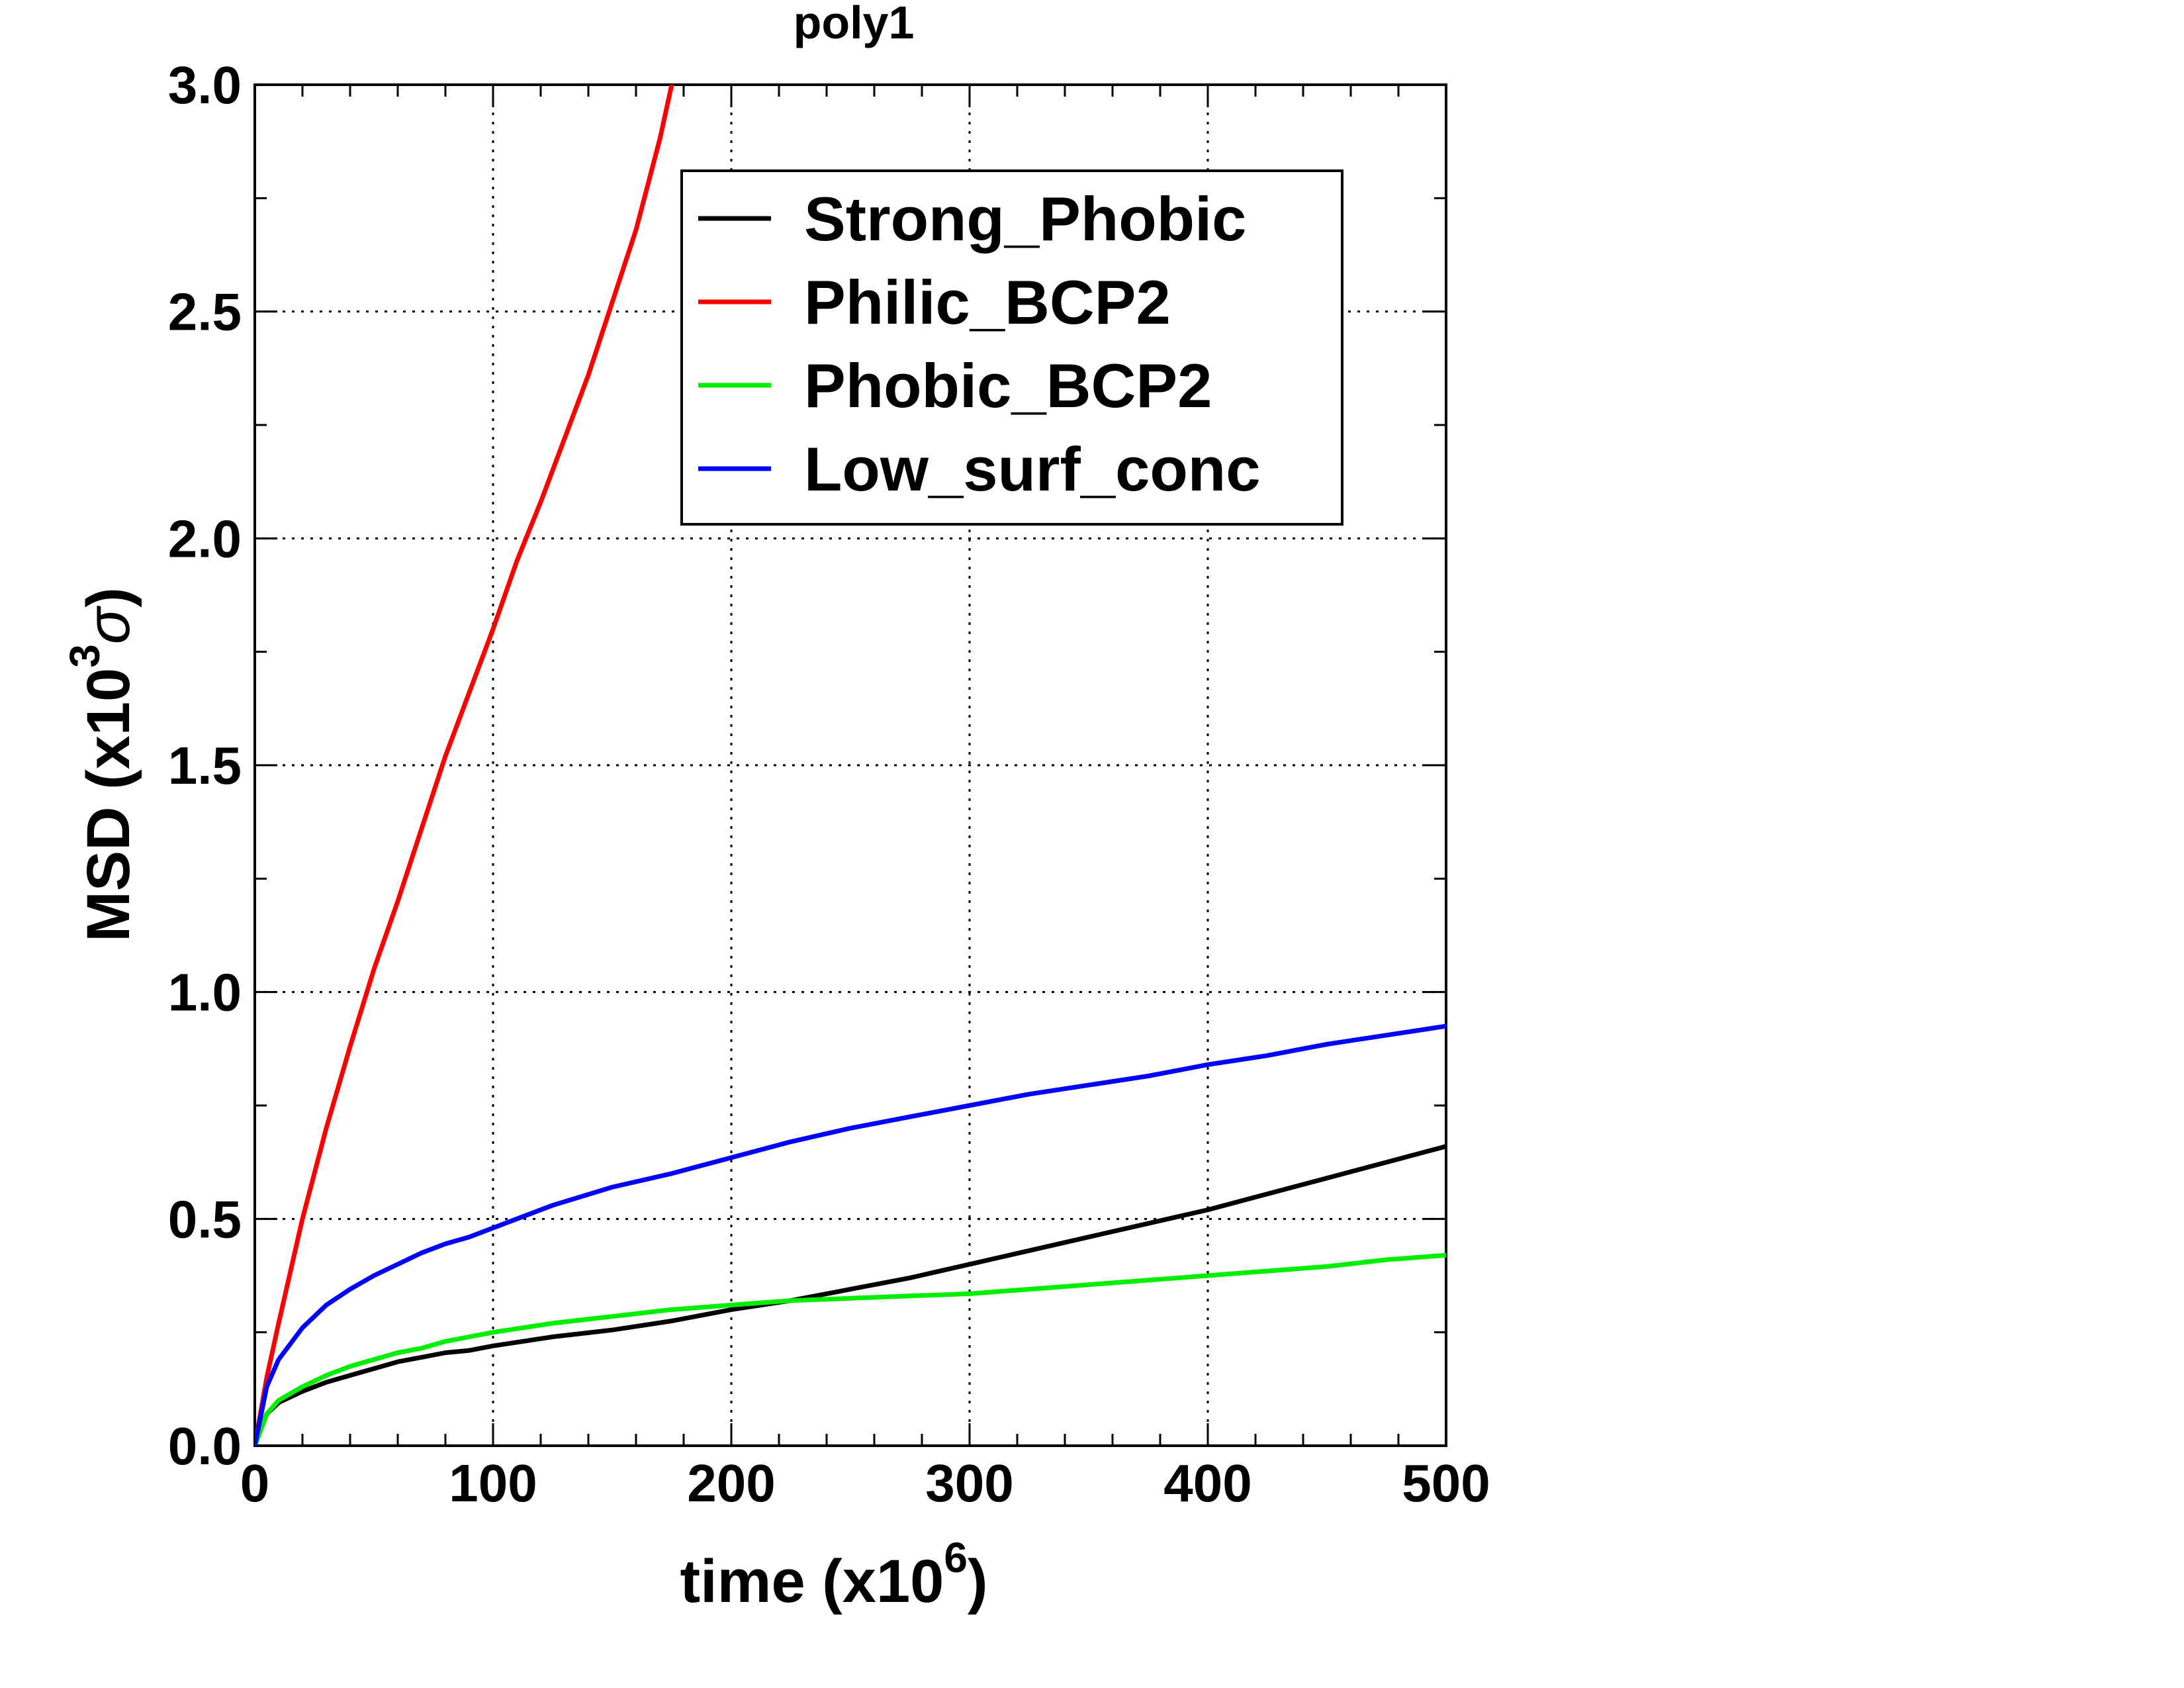  Describe the element at coordinates (956, 1557) in the screenshot. I see `x-axis-label-exponent: 6` at that location.